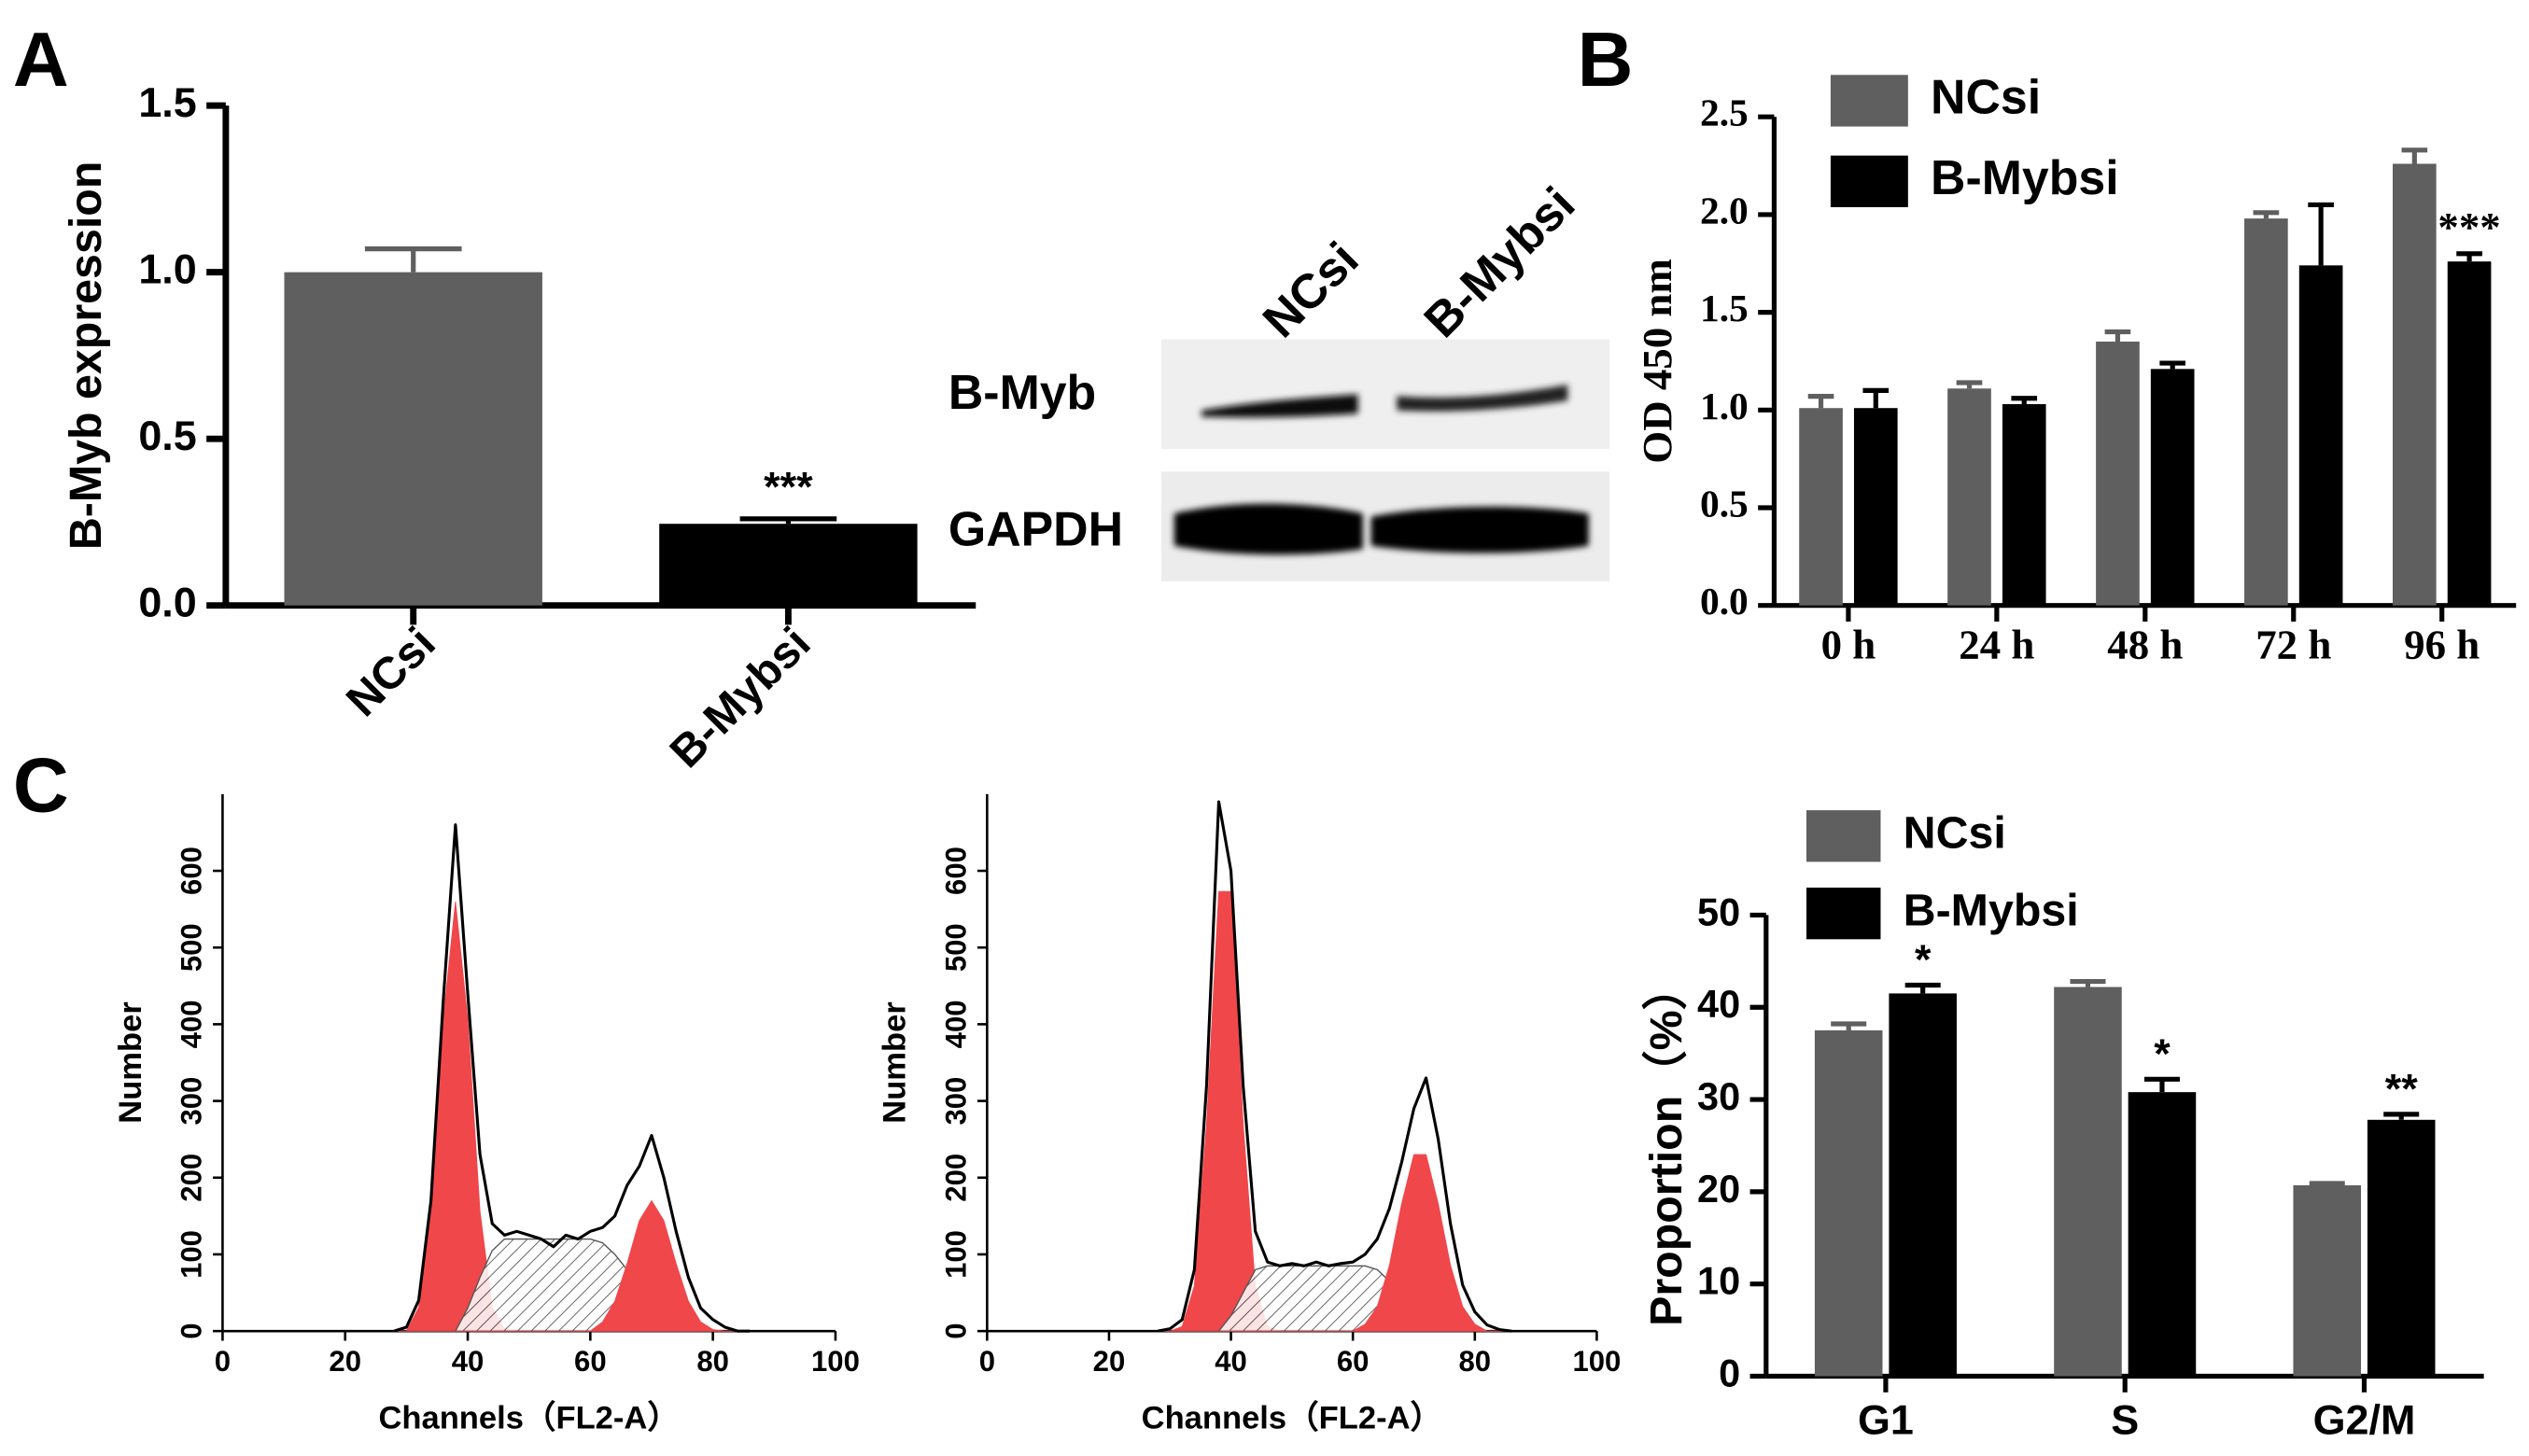 The image size is (2529, 1456). Describe the element at coordinates (1718, 1096) in the screenshot. I see `y-tick-label: 30` at that location.